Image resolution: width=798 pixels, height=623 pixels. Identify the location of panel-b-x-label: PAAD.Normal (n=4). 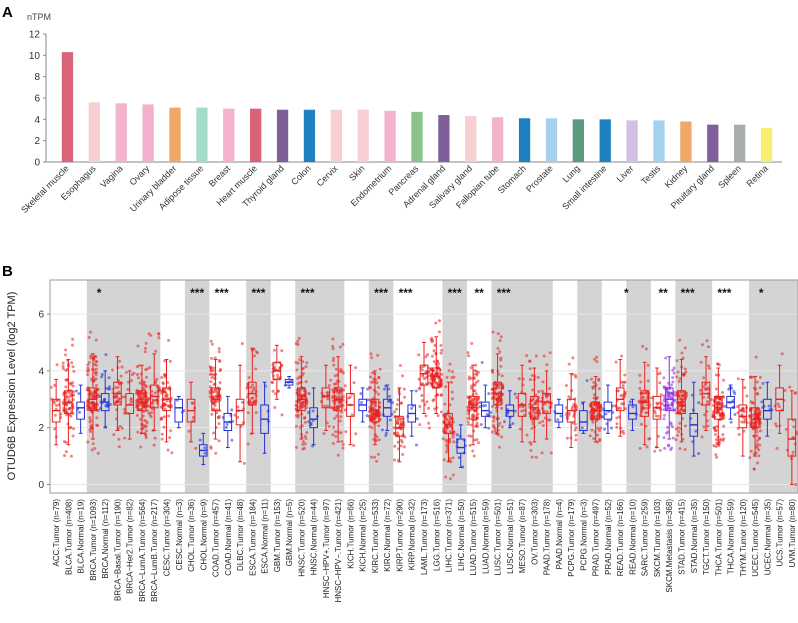
(559, 534).